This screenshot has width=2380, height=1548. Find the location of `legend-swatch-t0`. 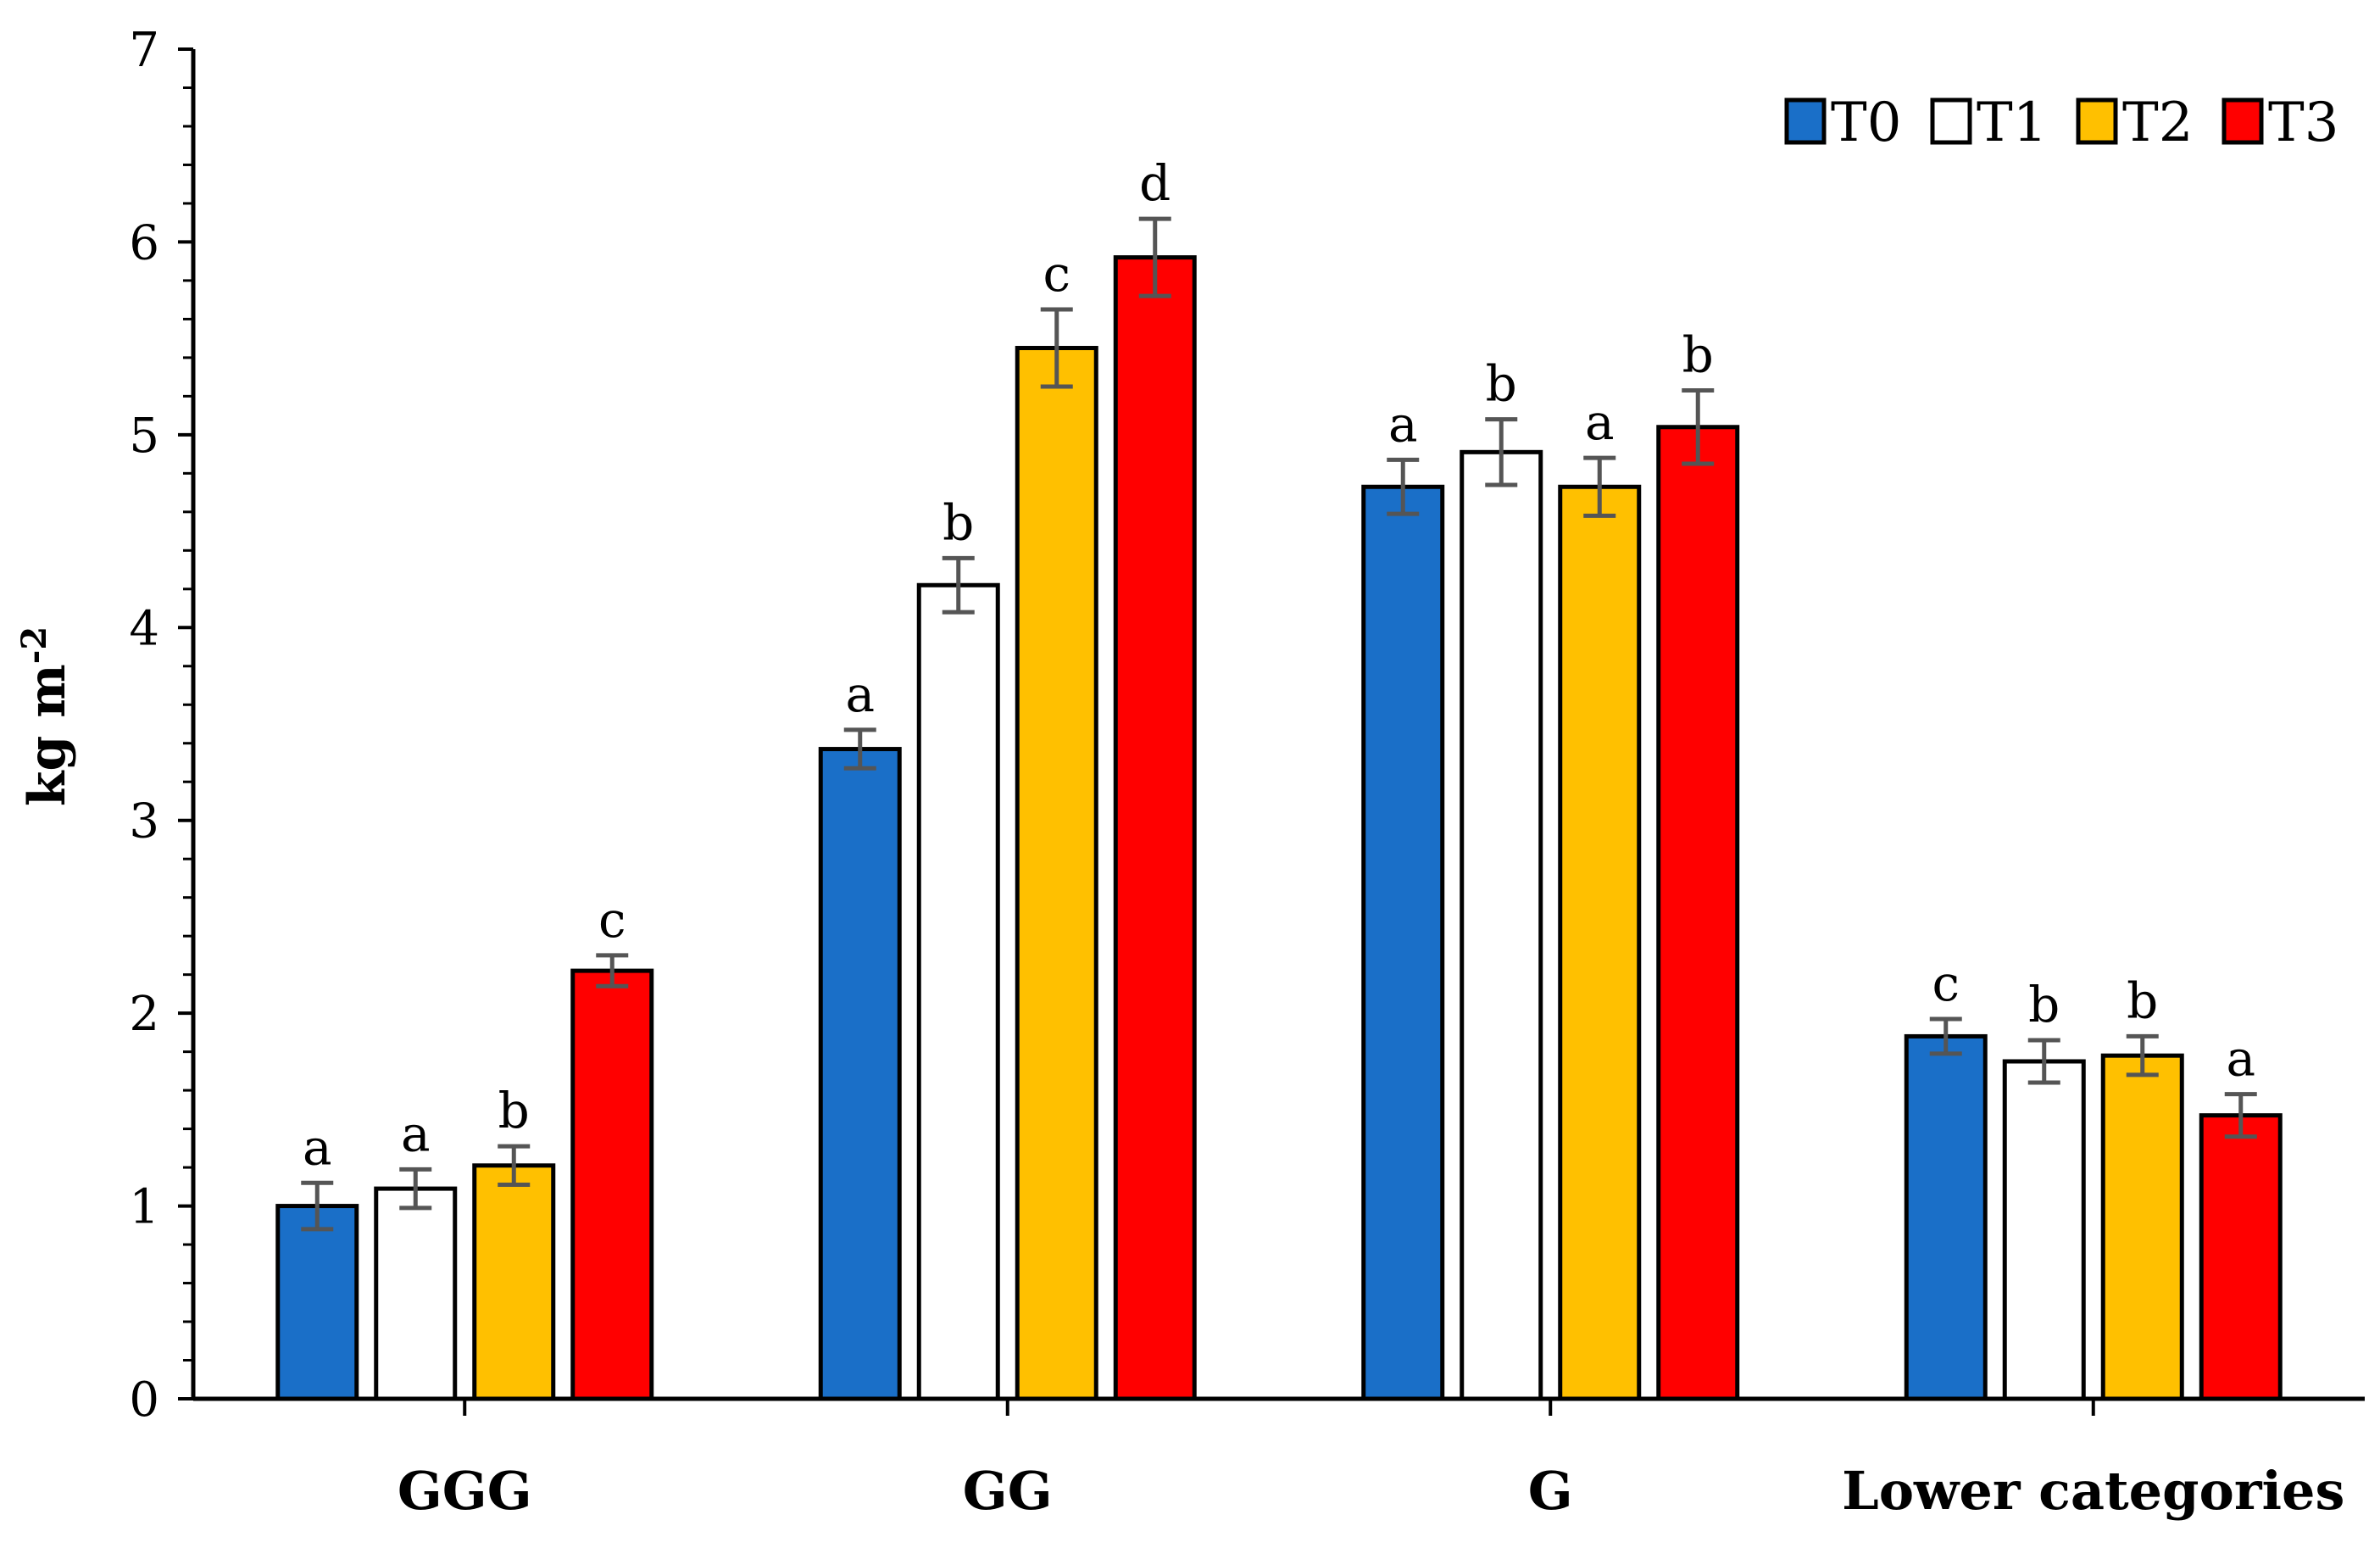

legend-swatch-t0 is located at coordinates (1805, 121).